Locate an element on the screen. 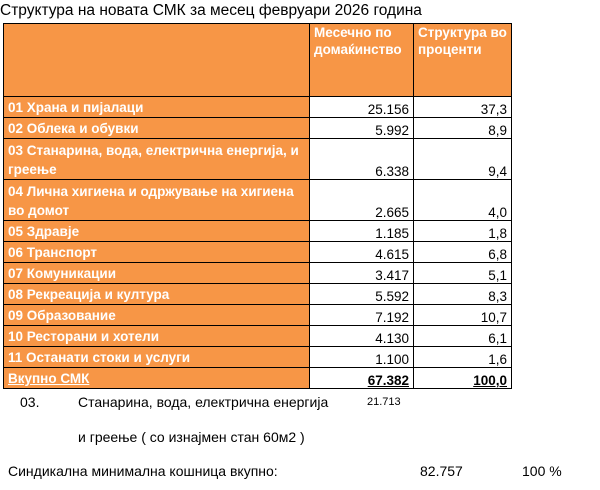 This screenshot has width=600, height=490. row-value: 5.992 is located at coordinates (361, 128).